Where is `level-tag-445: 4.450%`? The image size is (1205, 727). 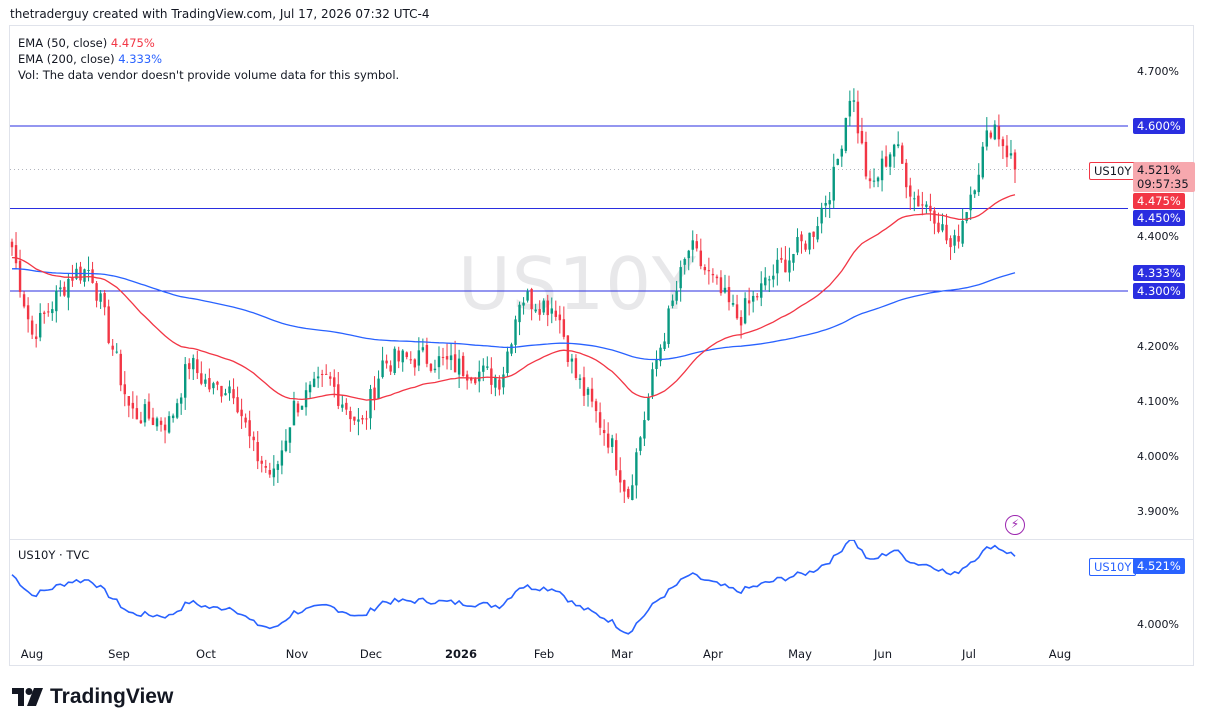 level-tag-445: 4.450% is located at coordinates (1159, 218).